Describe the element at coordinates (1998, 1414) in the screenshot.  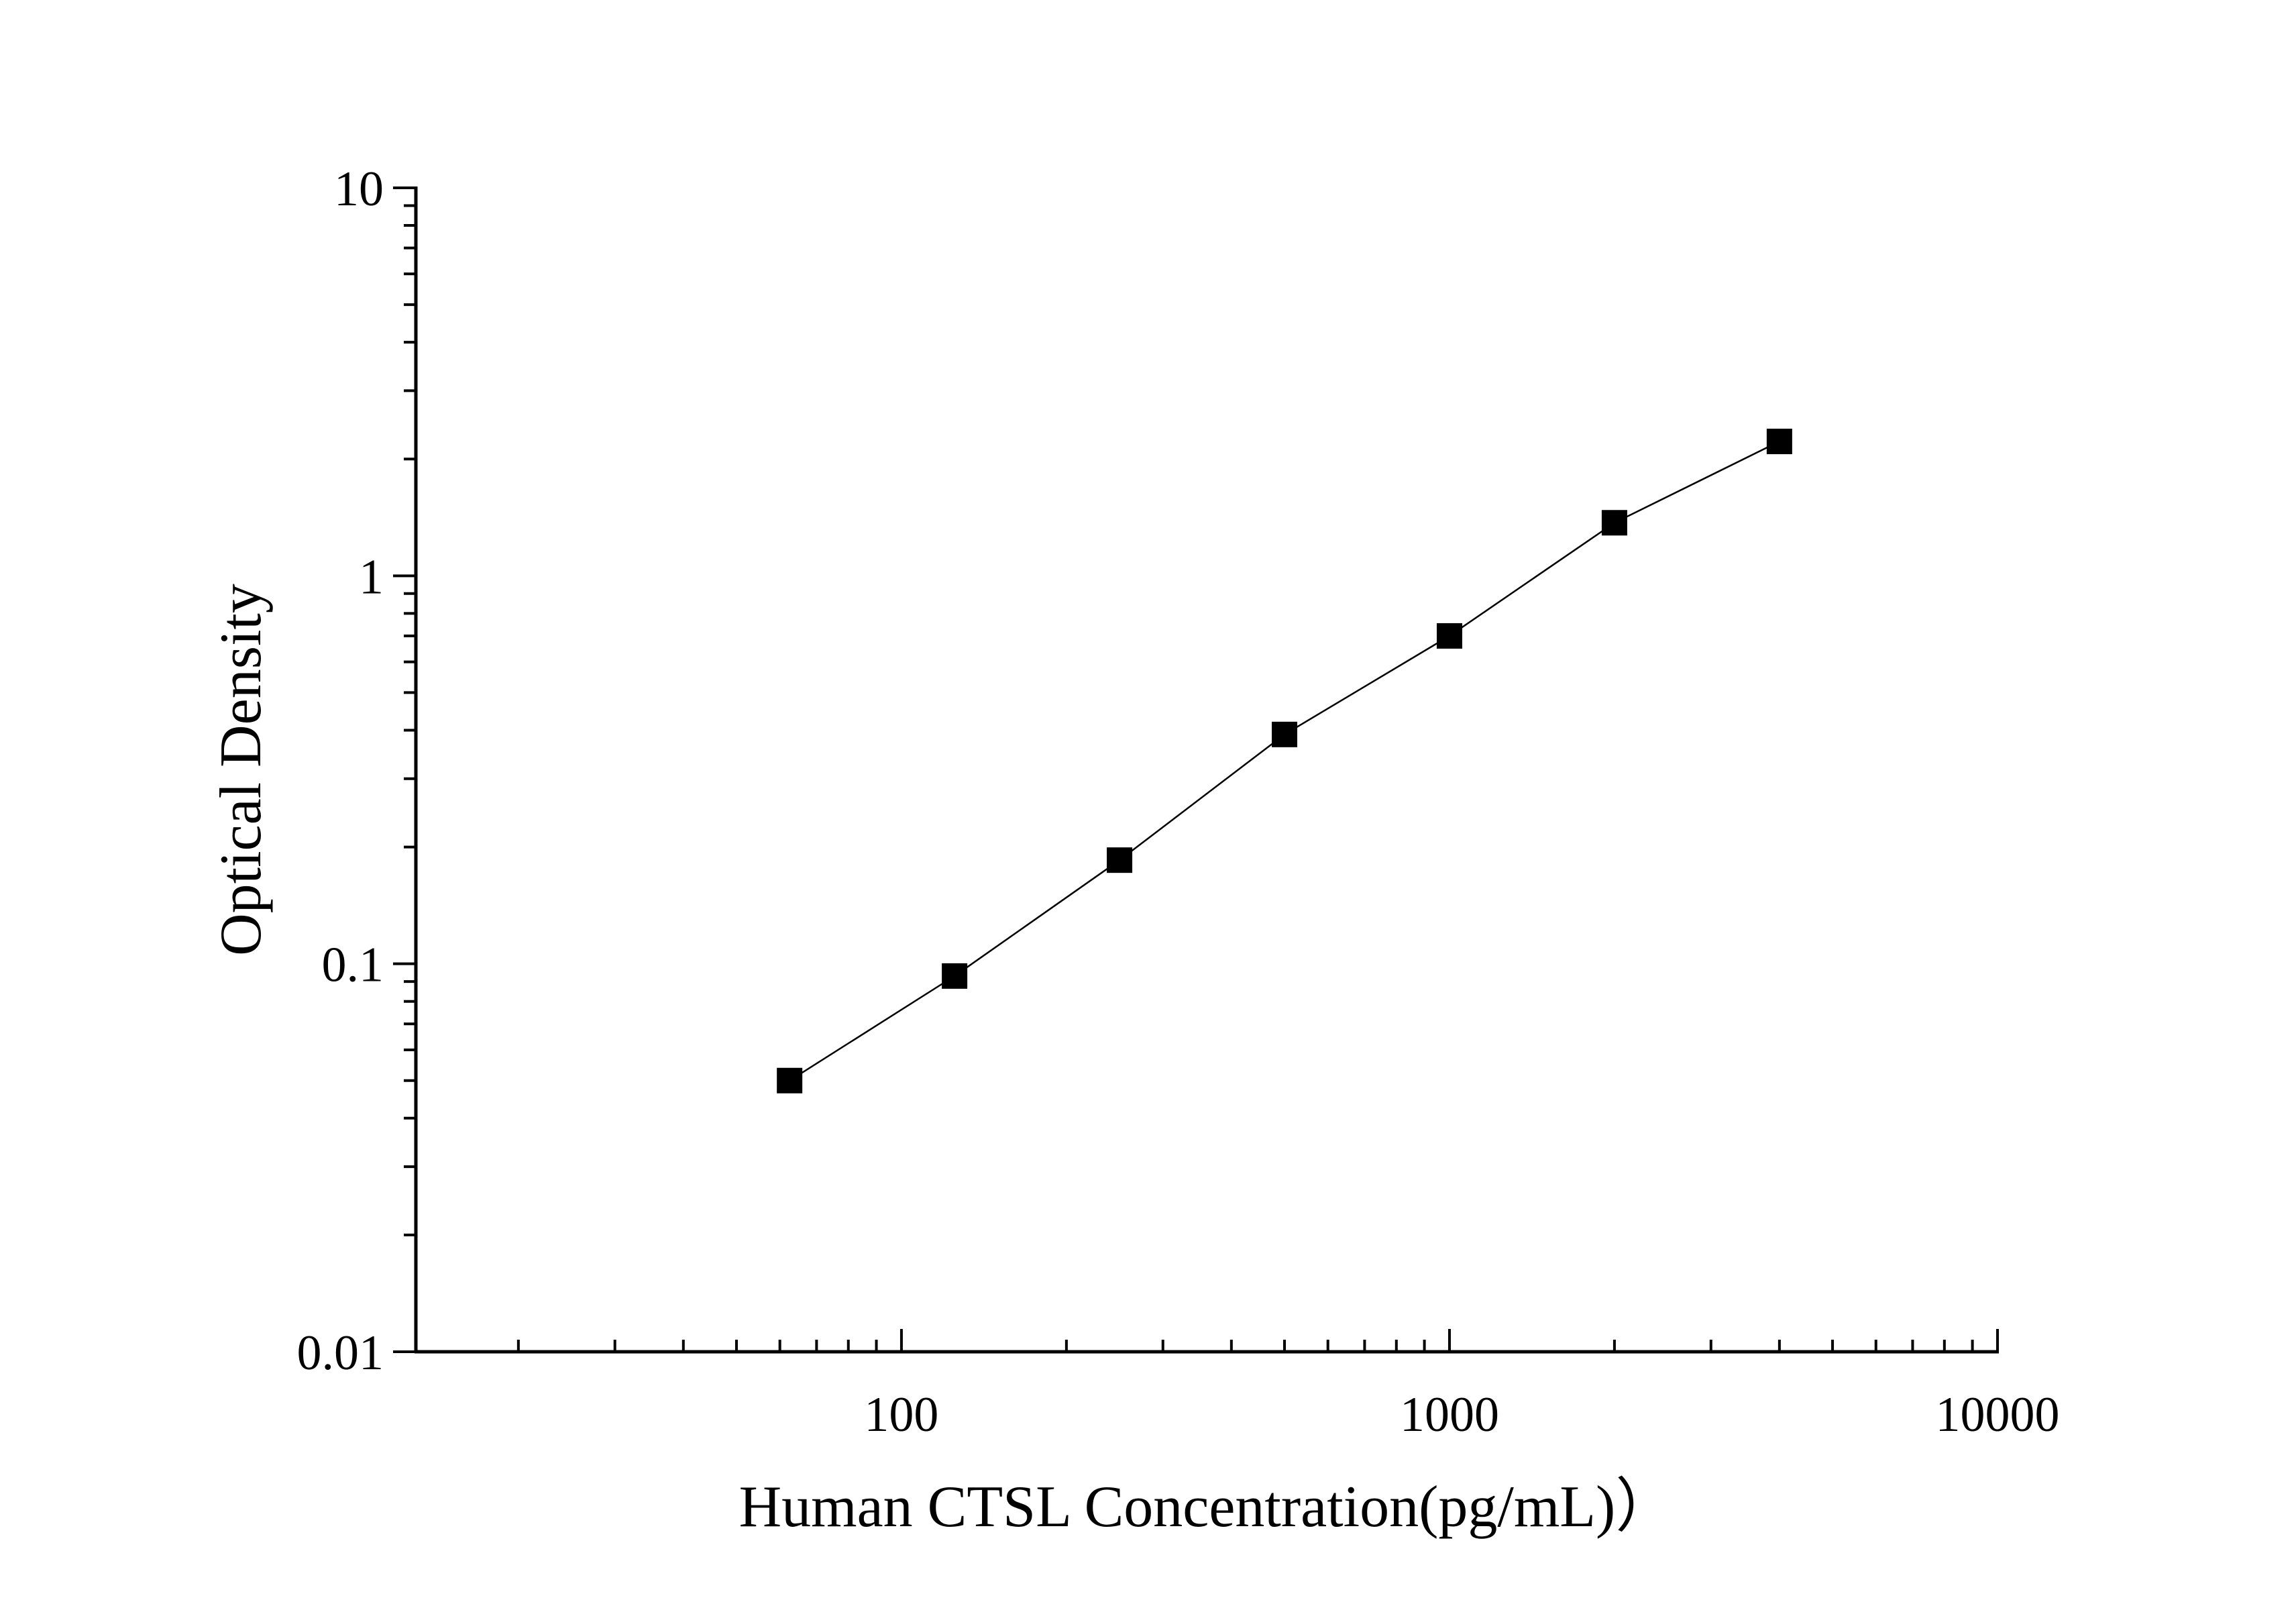
I see `x-tick-label: 10000` at that location.